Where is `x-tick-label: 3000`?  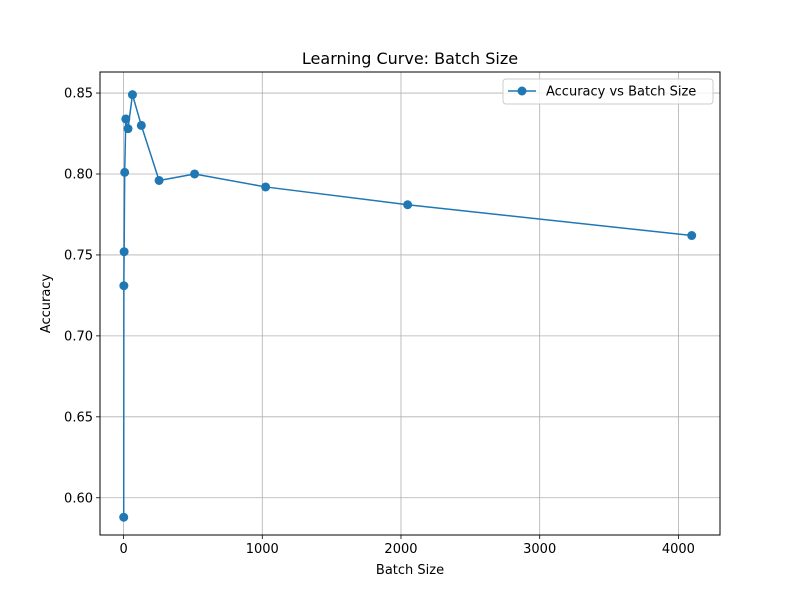 x-tick-label: 3000 is located at coordinates (539, 549).